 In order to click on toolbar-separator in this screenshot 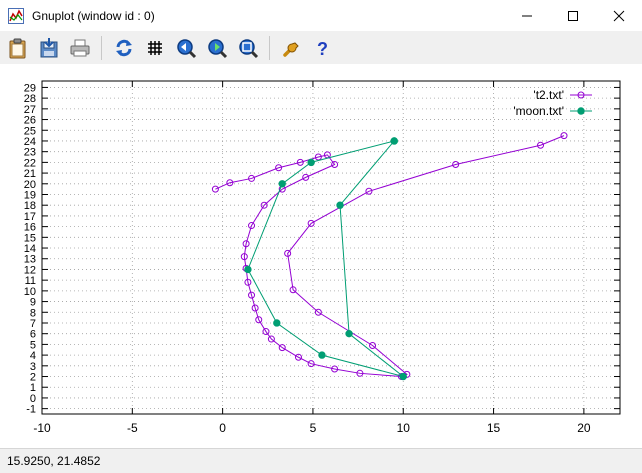, I will do `click(269, 47)`.